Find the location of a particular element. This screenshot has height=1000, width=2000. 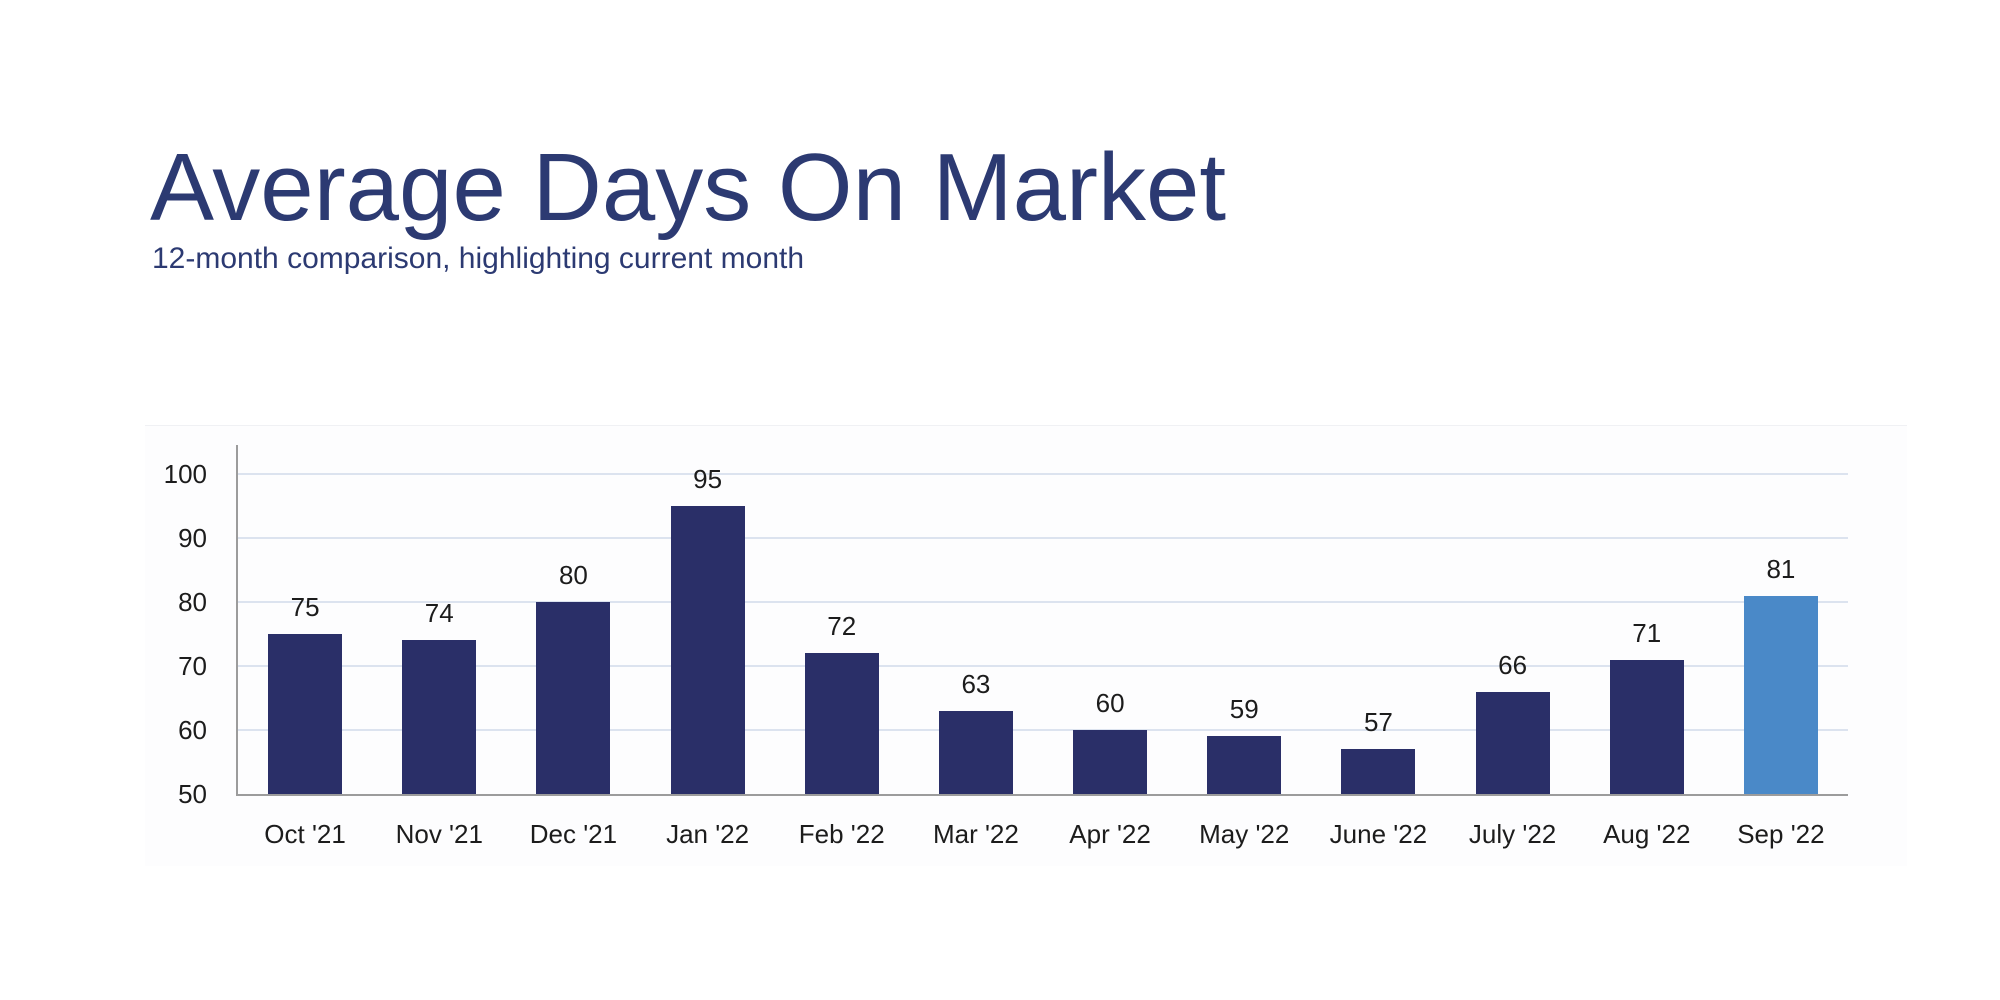

x-tick-label: Dec '21 is located at coordinates (573, 834).